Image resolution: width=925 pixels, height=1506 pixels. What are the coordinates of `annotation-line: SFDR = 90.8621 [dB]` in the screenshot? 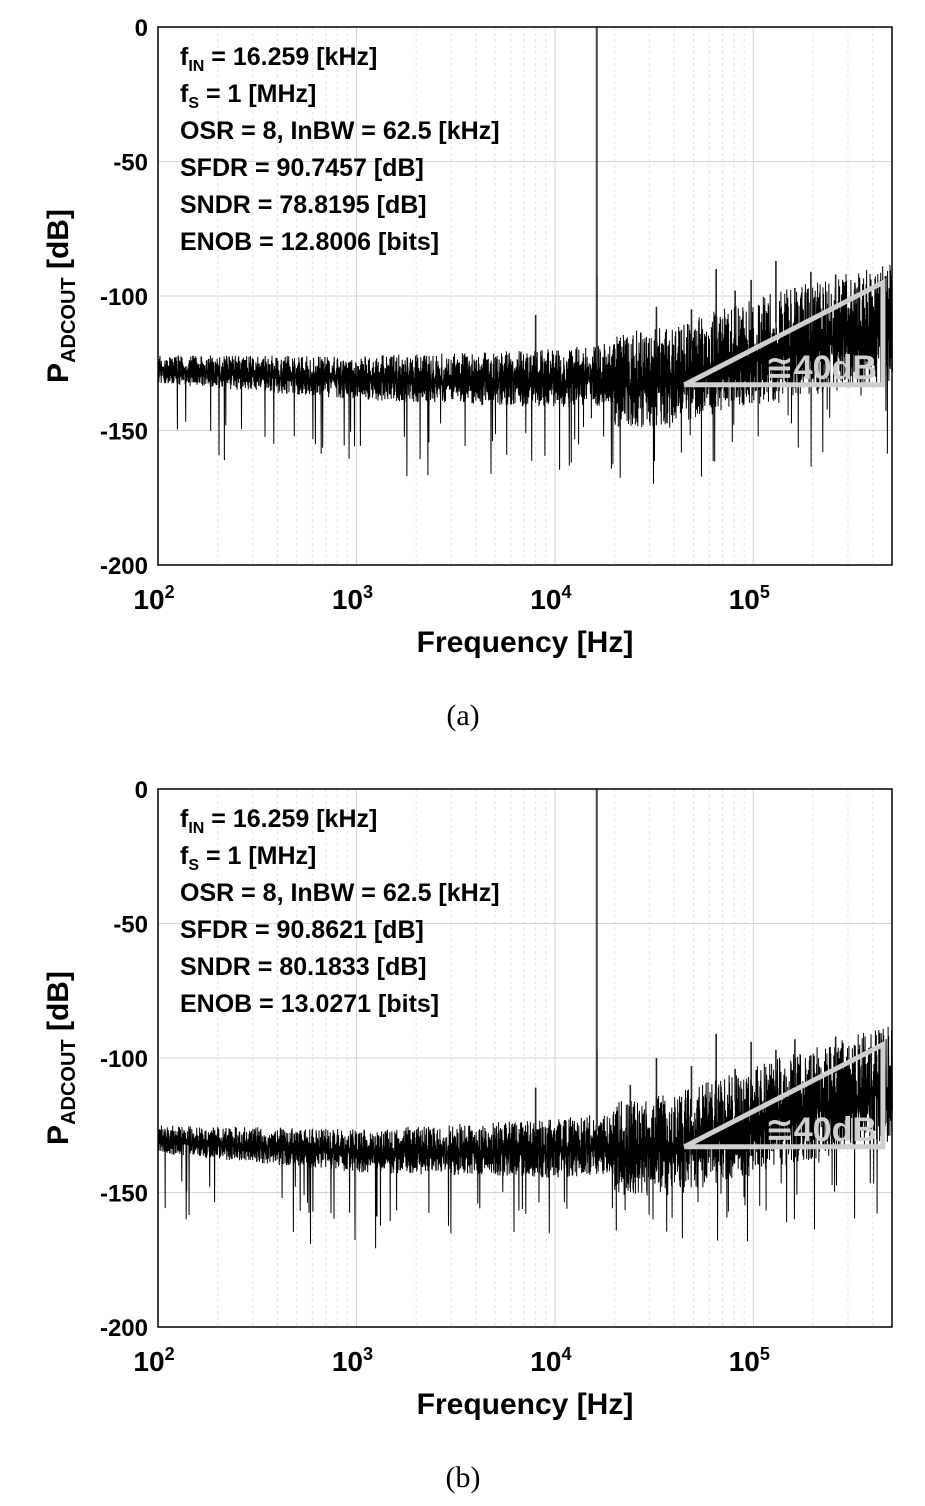 It's located at (302, 930).